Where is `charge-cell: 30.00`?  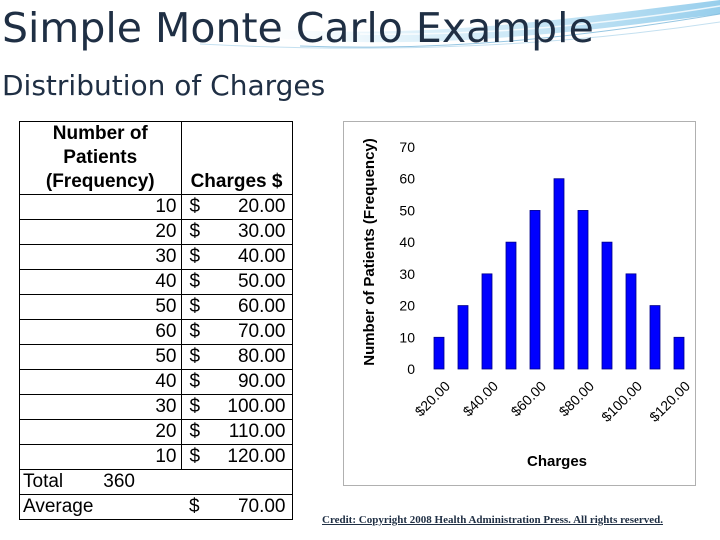
charge-cell: 30.00 is located at coordinates (257, 232).